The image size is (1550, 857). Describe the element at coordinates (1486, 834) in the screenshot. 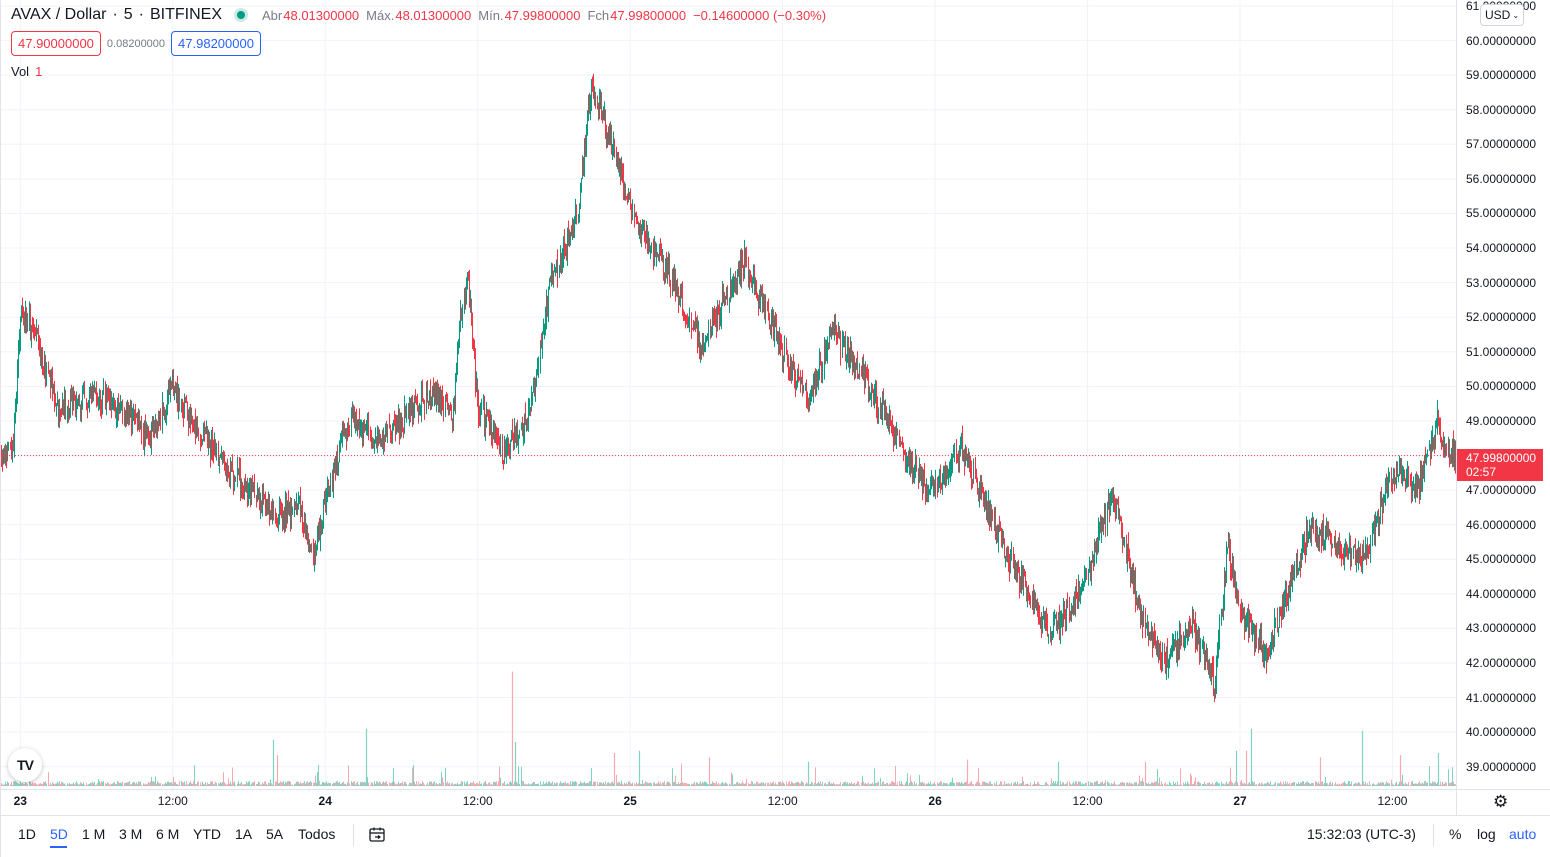

I see `log-scale-button: log` at that location.